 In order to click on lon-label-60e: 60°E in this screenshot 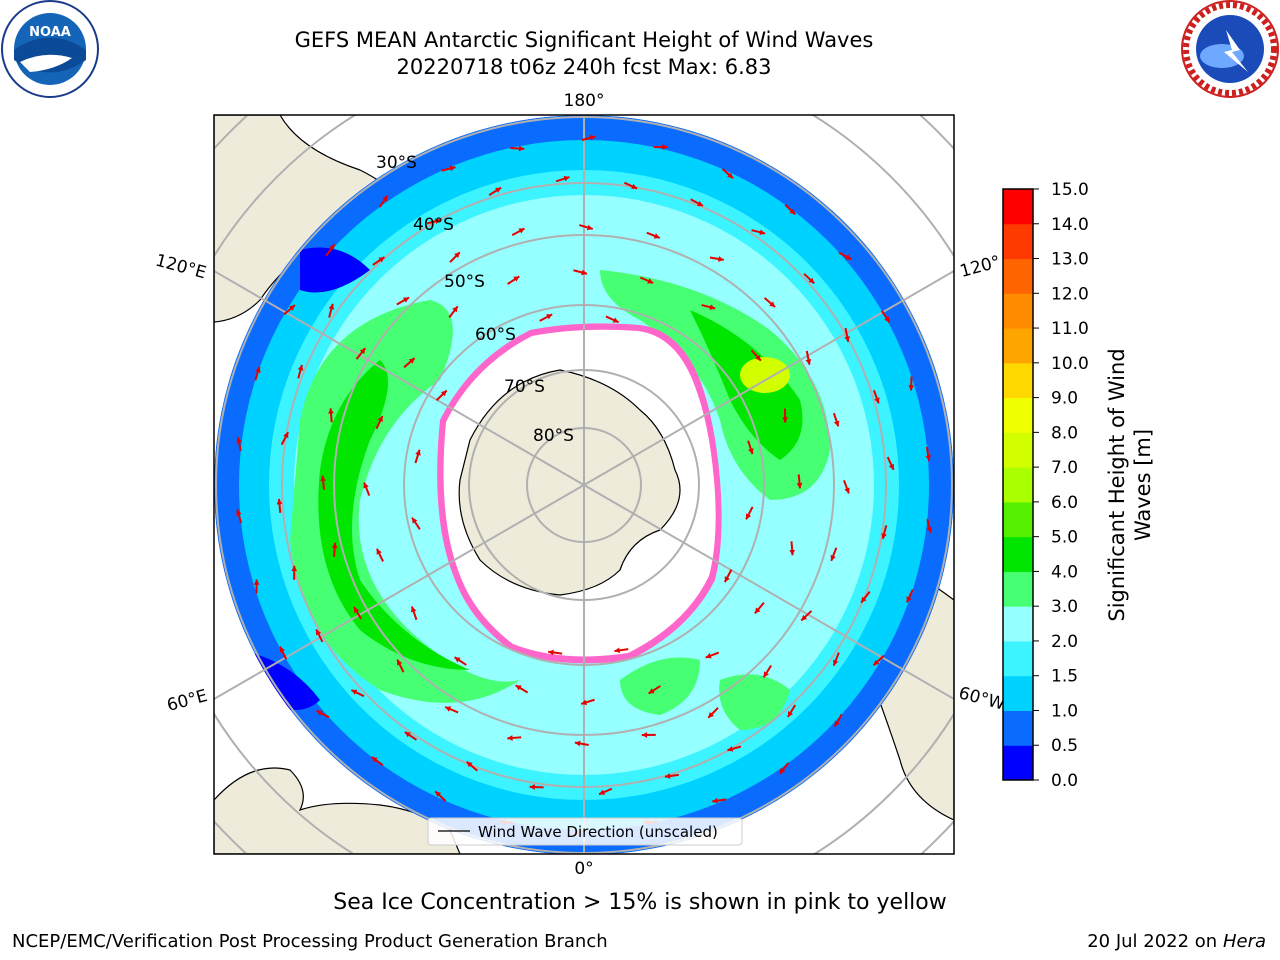, I will do `click(187, 701)`.